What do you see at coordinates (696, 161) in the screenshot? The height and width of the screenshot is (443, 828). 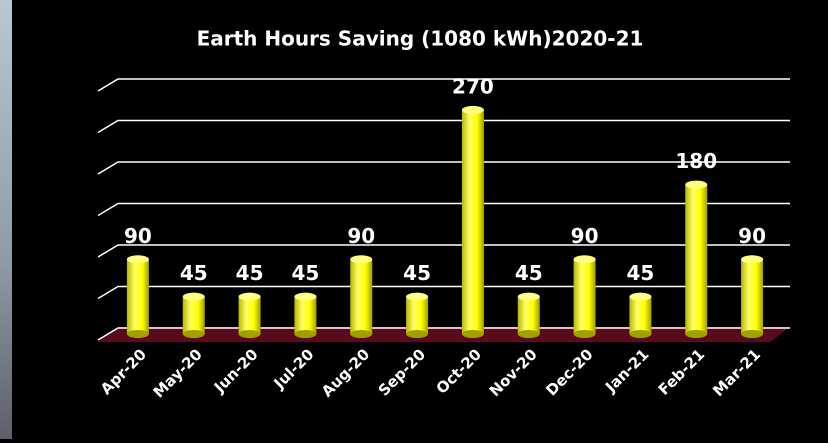 I see `data-label: 180` at bounding box center [696, 161].